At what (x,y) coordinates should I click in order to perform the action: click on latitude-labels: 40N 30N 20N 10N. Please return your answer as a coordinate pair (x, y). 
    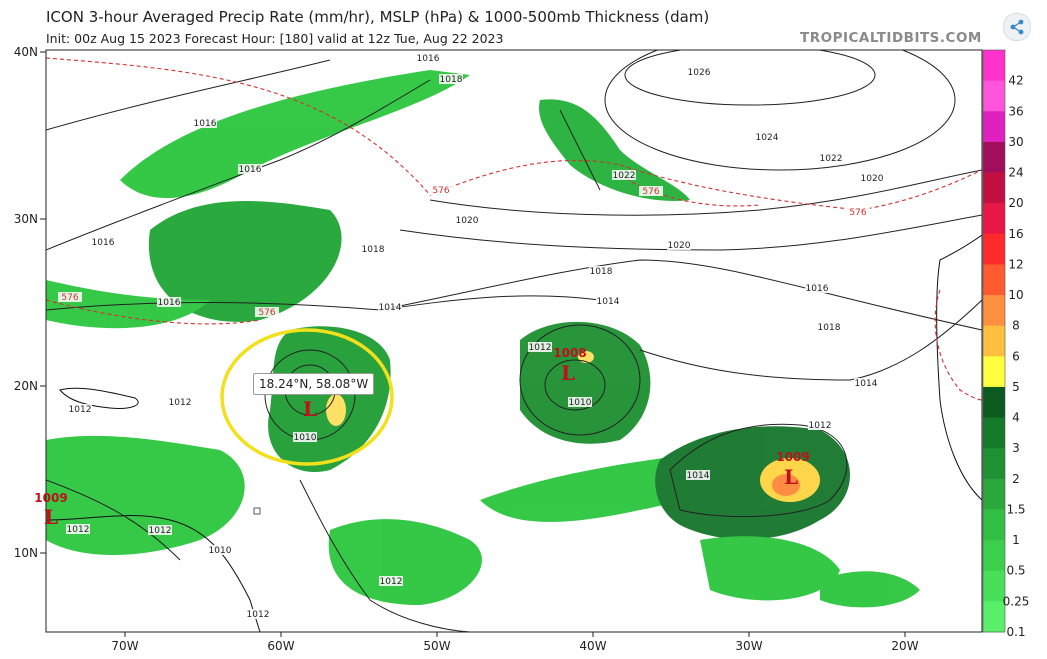
    Looking at the image, I should click on (30, 302).